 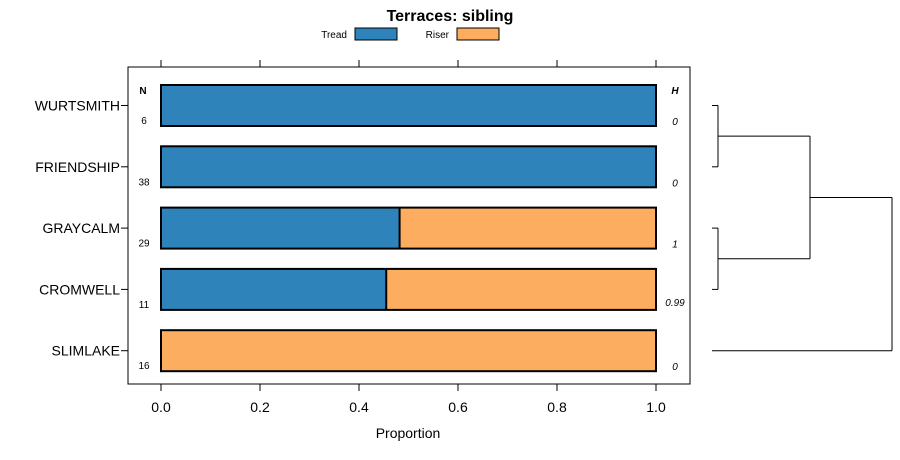 I want to click on legend-swatch-riser, so click(x=478, y=34).